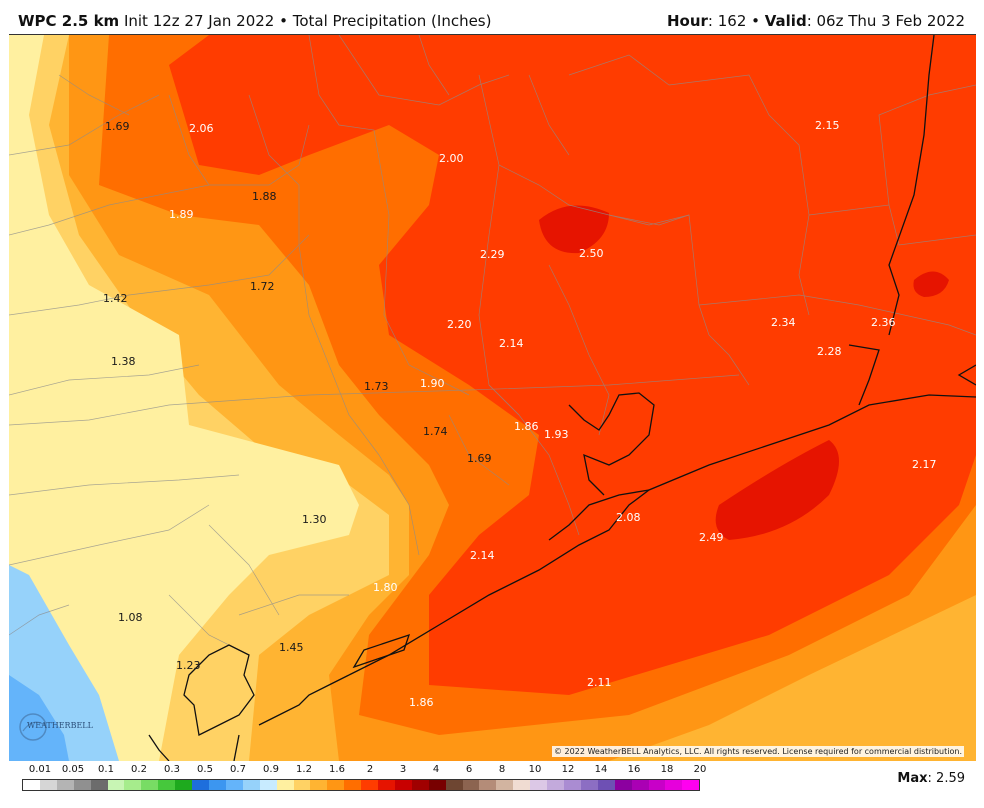 Image resolution: width=984 pixels, height=808 pixels. What do you see at coordinates (783, 322) in the screenshot?
I see `precip-value-label: 2.34` at bounding box center [783, 322].